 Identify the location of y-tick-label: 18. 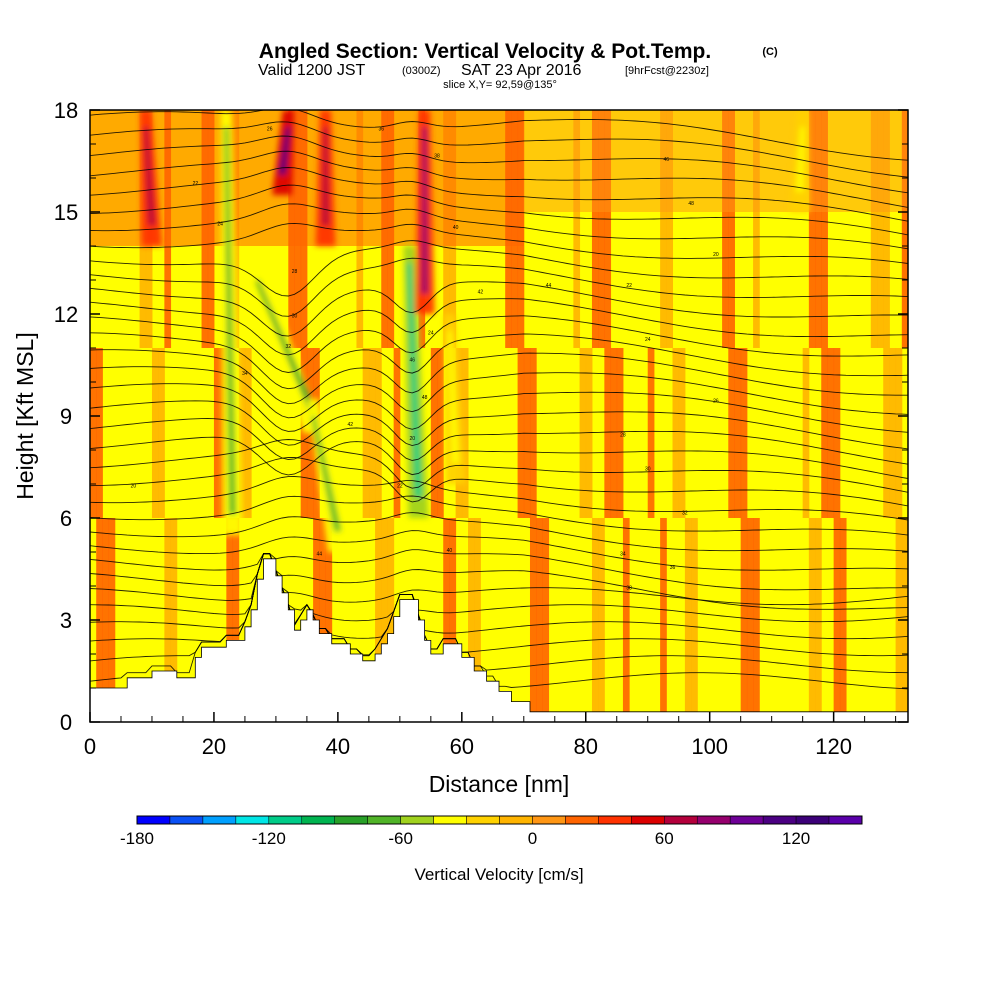
(66, 110).